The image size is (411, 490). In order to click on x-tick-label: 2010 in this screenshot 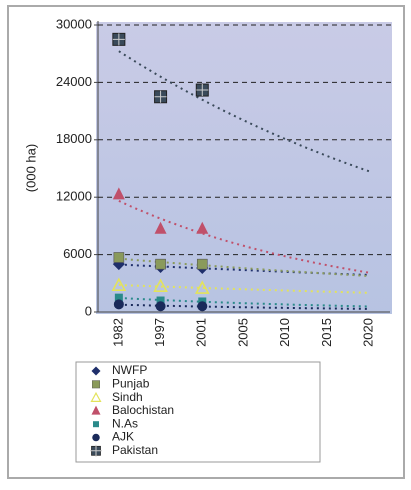, I will do `click(284, 332)`.